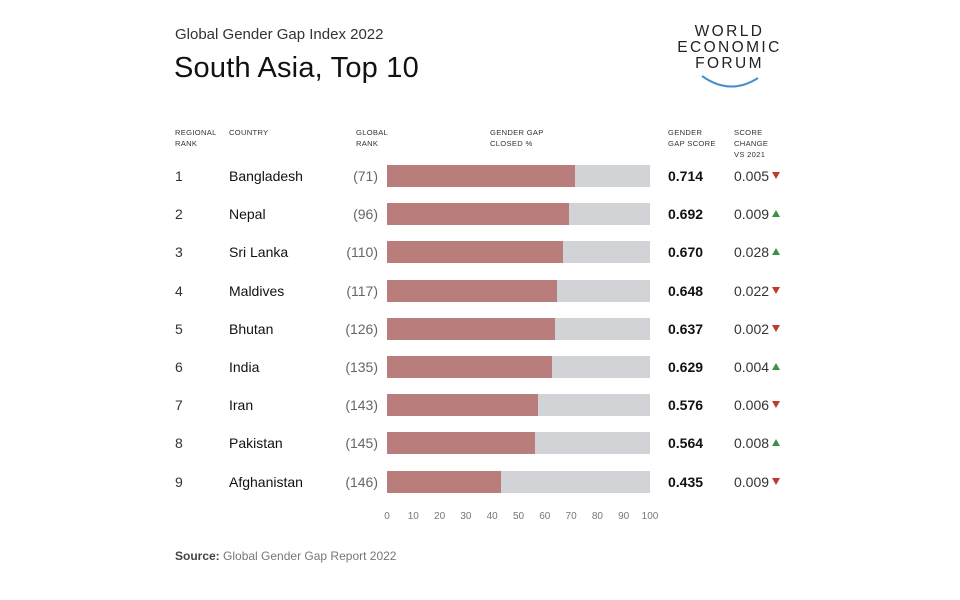 Image resolution: width=960 pixels, height=600 pixels. I want to click on col-header-gap-closed: GENDER GAP CLOSED %, so click(517, 138).